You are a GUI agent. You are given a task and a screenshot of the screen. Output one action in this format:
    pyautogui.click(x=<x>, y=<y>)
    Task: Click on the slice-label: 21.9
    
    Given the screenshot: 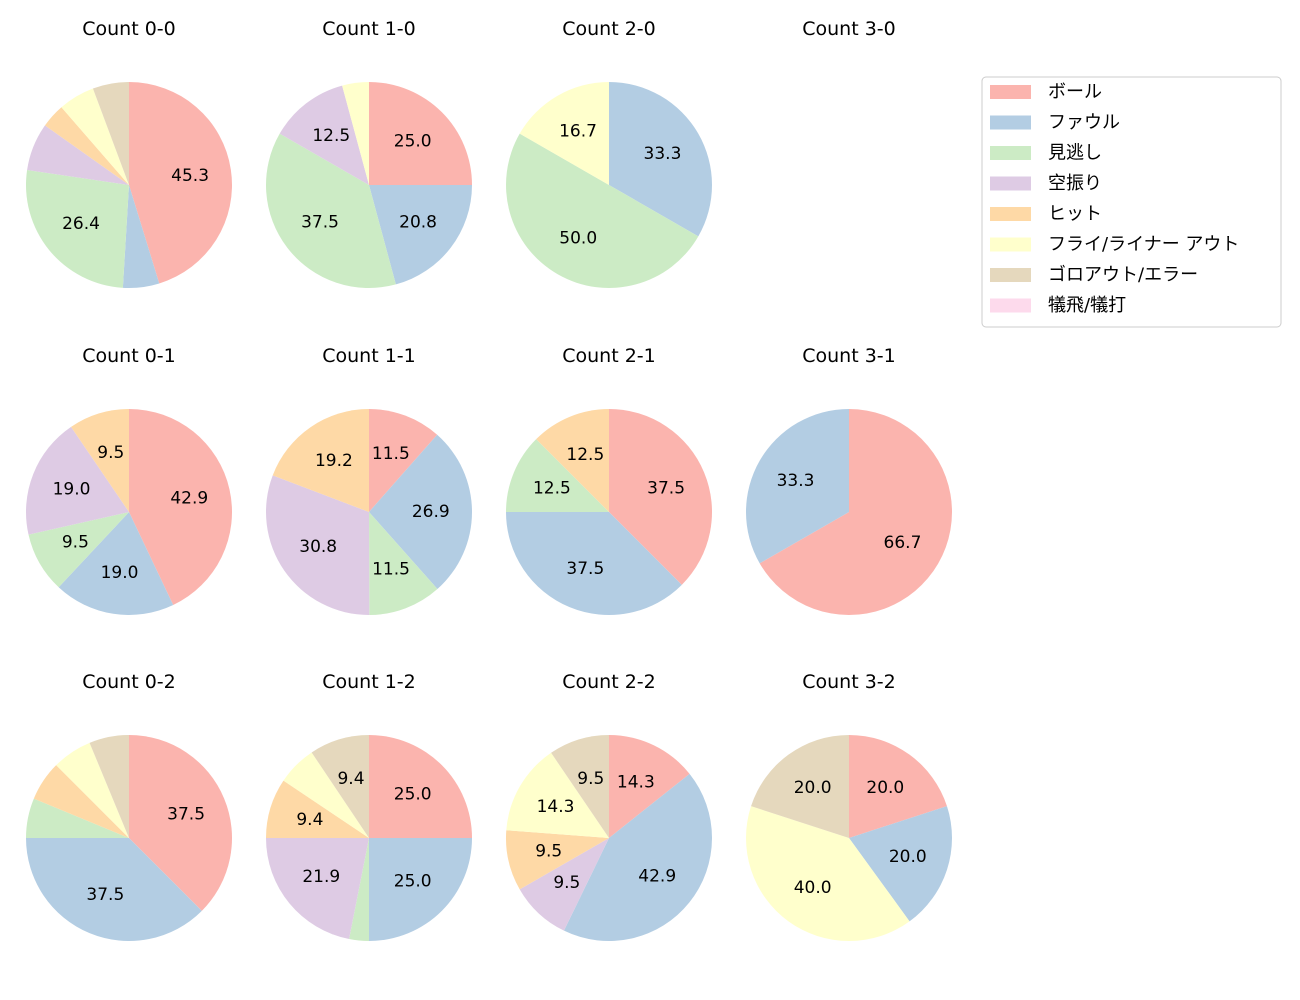 What is the action you would take?
    pyautogui.click(x=321, y=877)
    